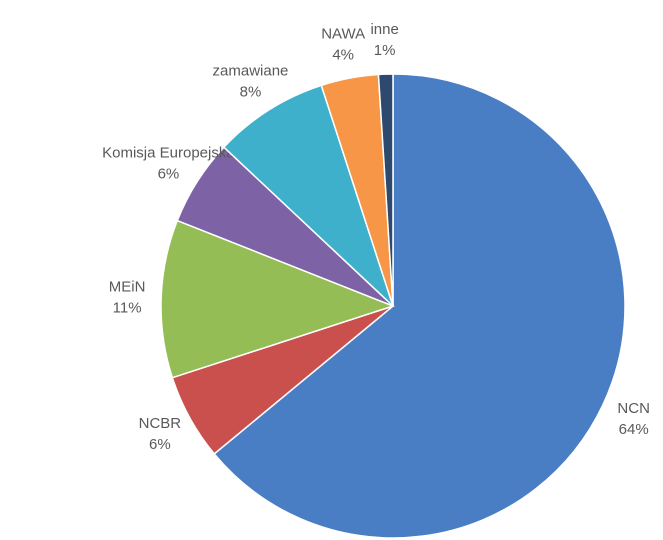  What do you see at coordinates (633, 408) in the screenshot?
I see `slice-label: NCN` at bounding box center [633, 408].